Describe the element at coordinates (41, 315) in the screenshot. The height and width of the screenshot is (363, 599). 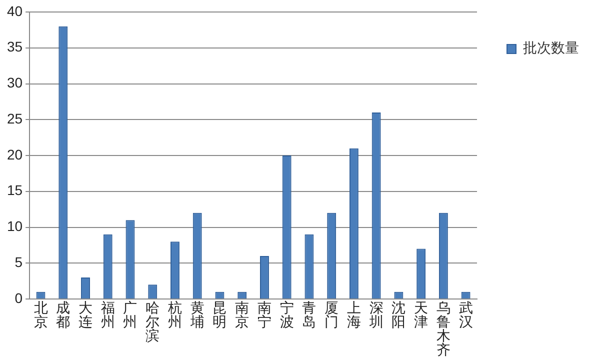
I see `x-tick-label: 北京` at that location.